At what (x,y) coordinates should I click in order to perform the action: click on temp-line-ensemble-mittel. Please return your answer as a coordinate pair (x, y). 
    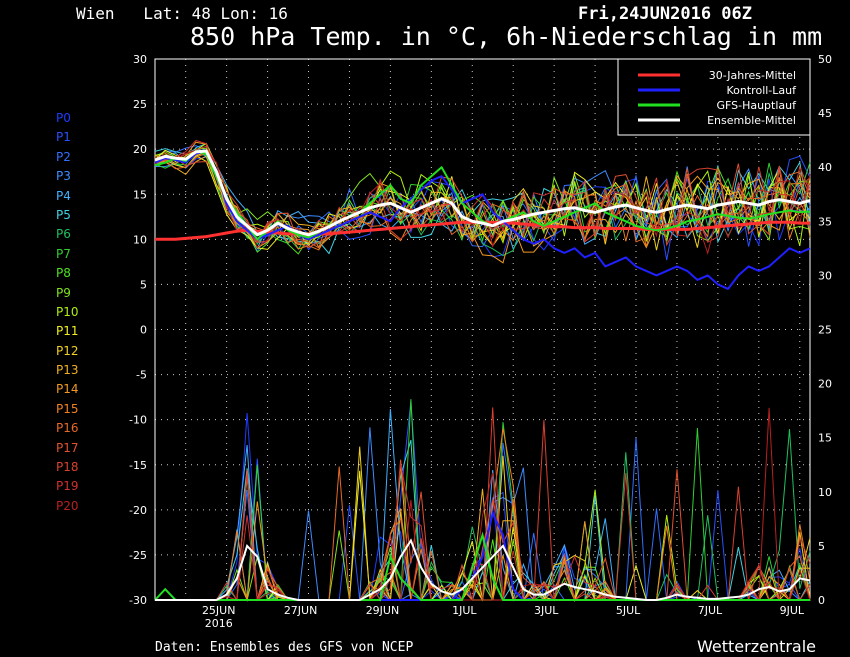
    Looking at the image, I should click on (482, 193).